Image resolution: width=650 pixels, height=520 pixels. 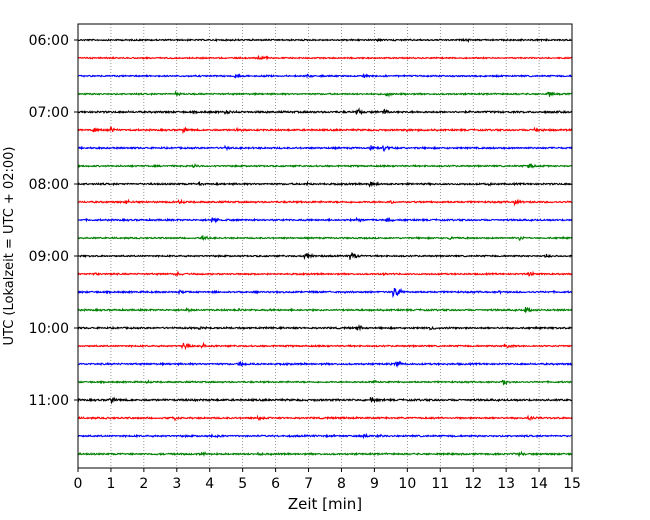 I want to click on x-tick-label: 12, so click(x=473, y=484).